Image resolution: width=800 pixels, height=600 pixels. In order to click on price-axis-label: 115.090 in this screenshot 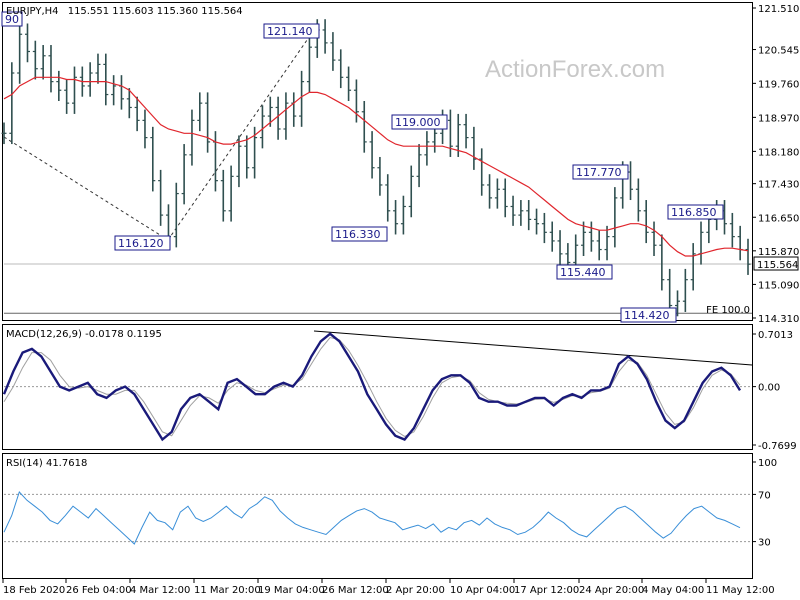, I will do `click(778, 285)`.